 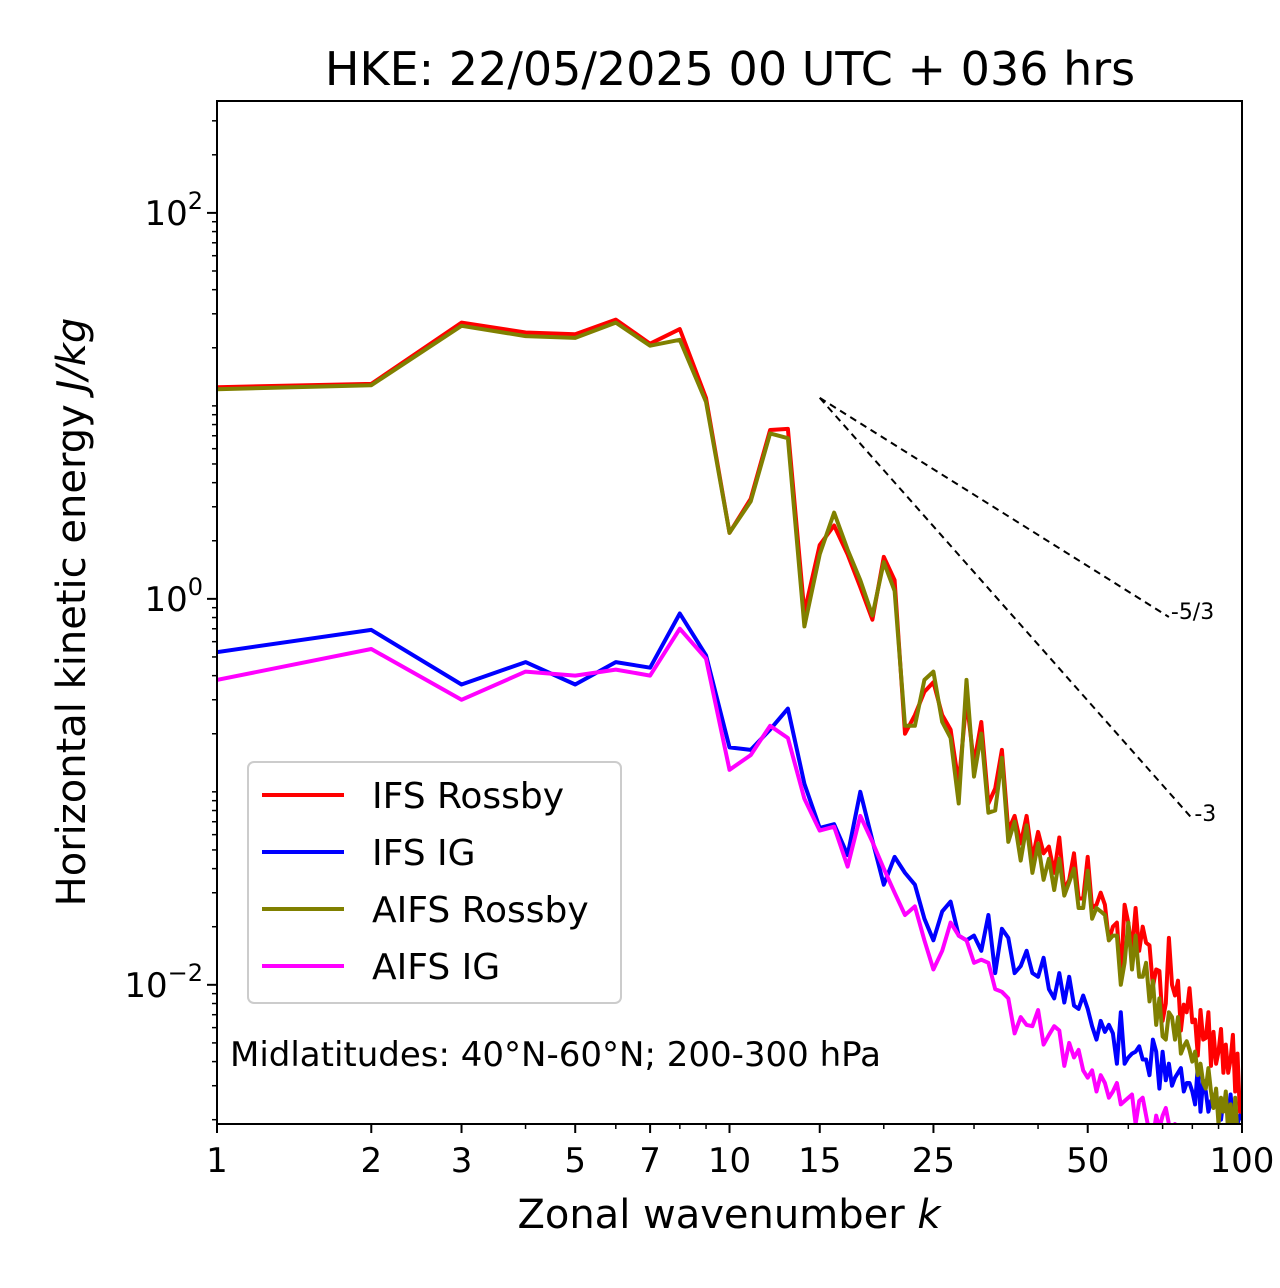 I want to click on y-tick-label: 10², so click(x=173, y=210).